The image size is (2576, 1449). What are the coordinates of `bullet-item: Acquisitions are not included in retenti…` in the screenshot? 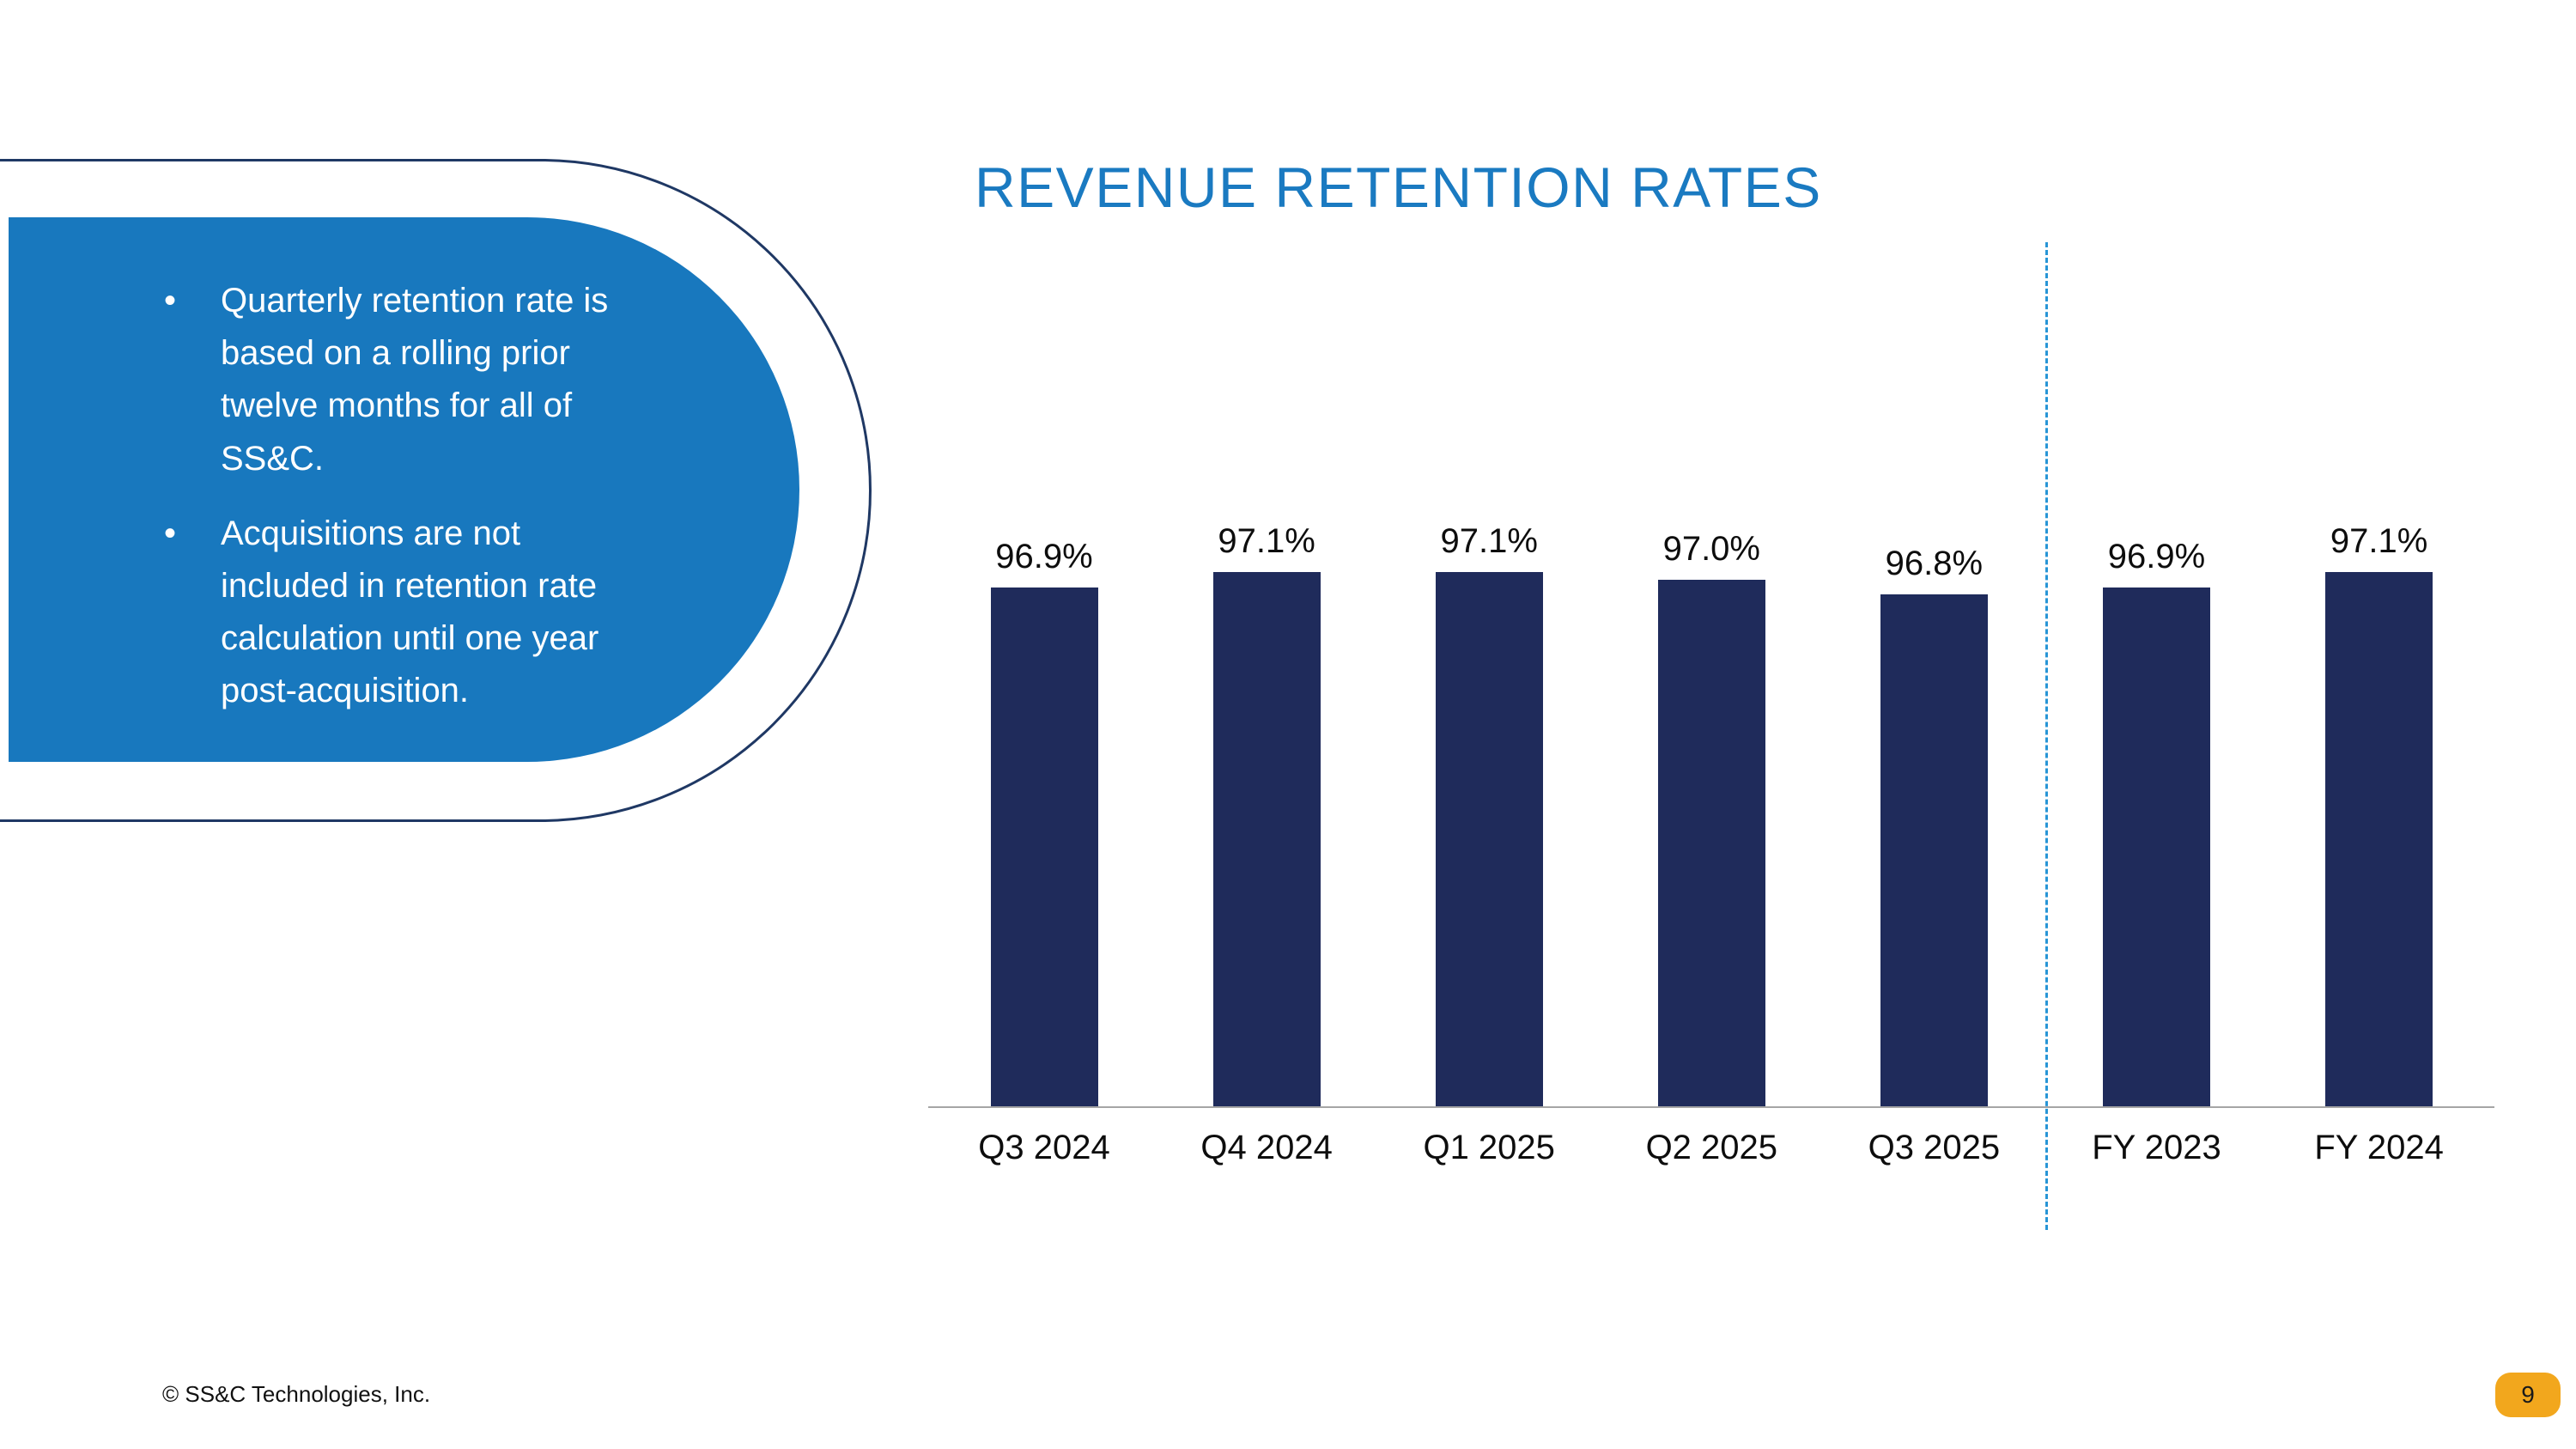 It's located at (442, 613).